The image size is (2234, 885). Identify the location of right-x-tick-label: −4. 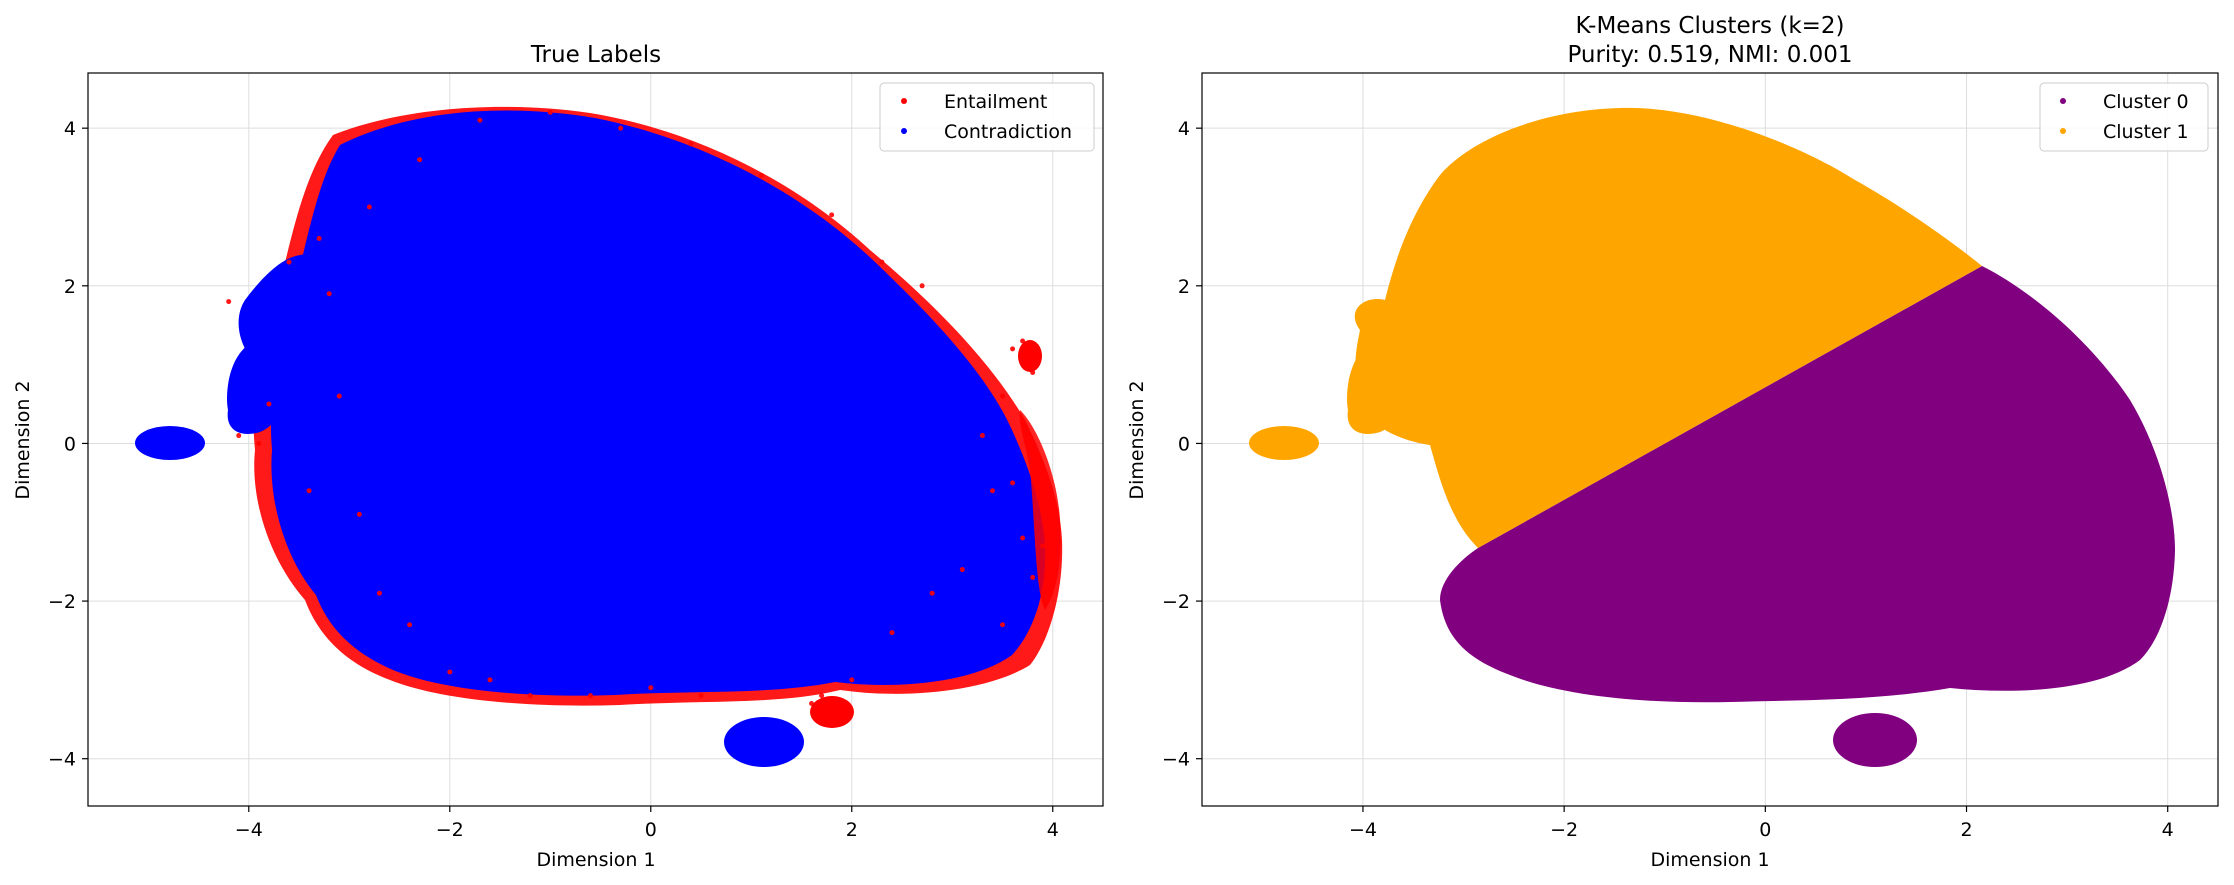
(1363, 830).